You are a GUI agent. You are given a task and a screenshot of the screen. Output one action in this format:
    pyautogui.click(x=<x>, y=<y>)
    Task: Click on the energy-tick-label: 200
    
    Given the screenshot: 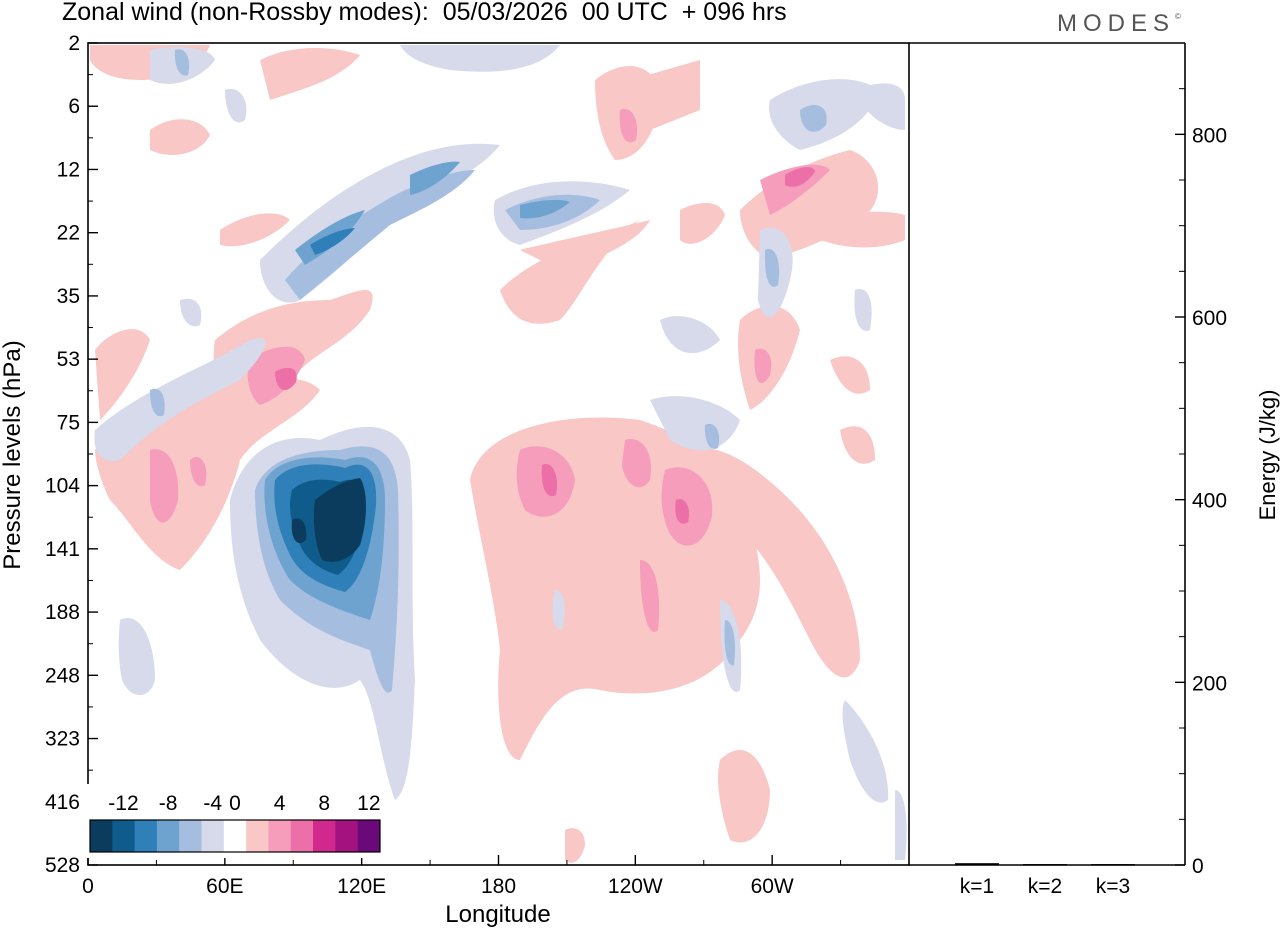 What is the action you would take?
    pyautogui.click(x=1209, y=683)
    